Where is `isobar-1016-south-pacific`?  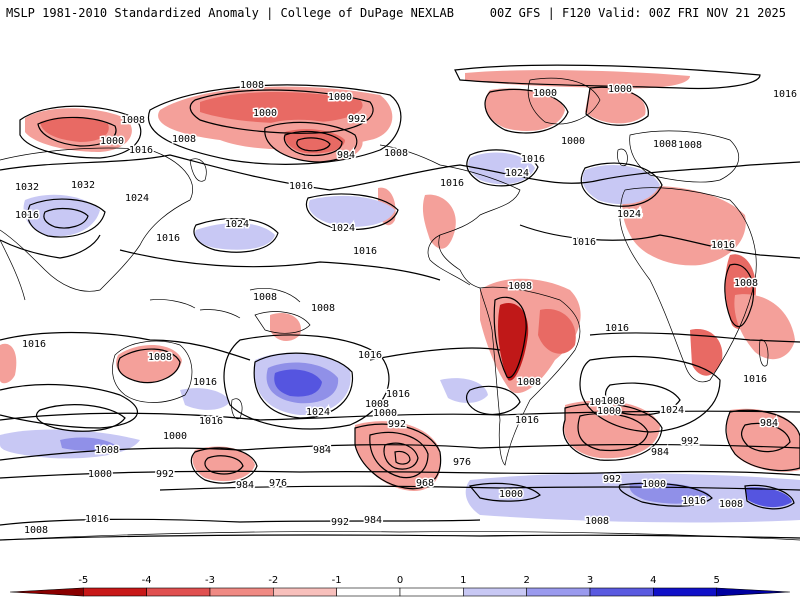
isobar-1016-south-pacific is located at coordinates (306, 382).